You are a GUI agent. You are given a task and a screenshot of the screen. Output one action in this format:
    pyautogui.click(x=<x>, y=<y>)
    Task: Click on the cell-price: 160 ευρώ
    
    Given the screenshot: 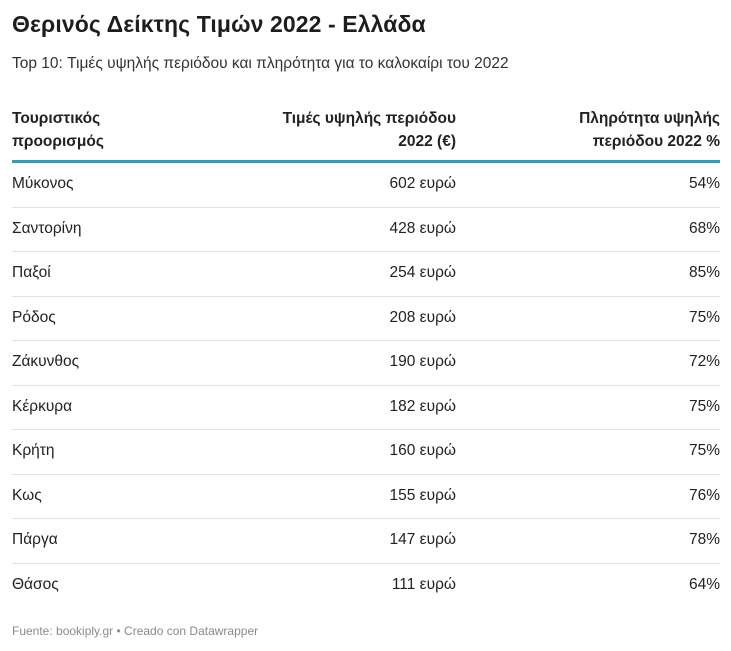 What is the action you would take?
    pyautogui.click(x=422, y=450)
    